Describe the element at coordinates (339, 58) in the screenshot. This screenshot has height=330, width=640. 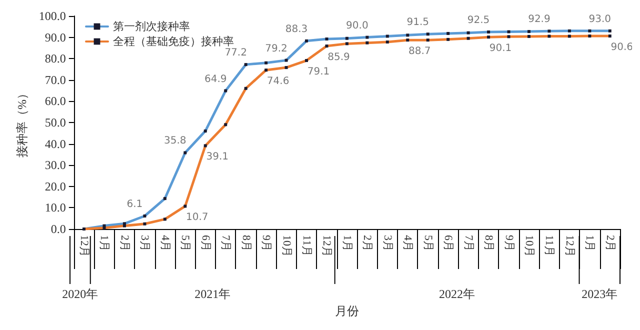
I see `data-label: 85.9` at that location.